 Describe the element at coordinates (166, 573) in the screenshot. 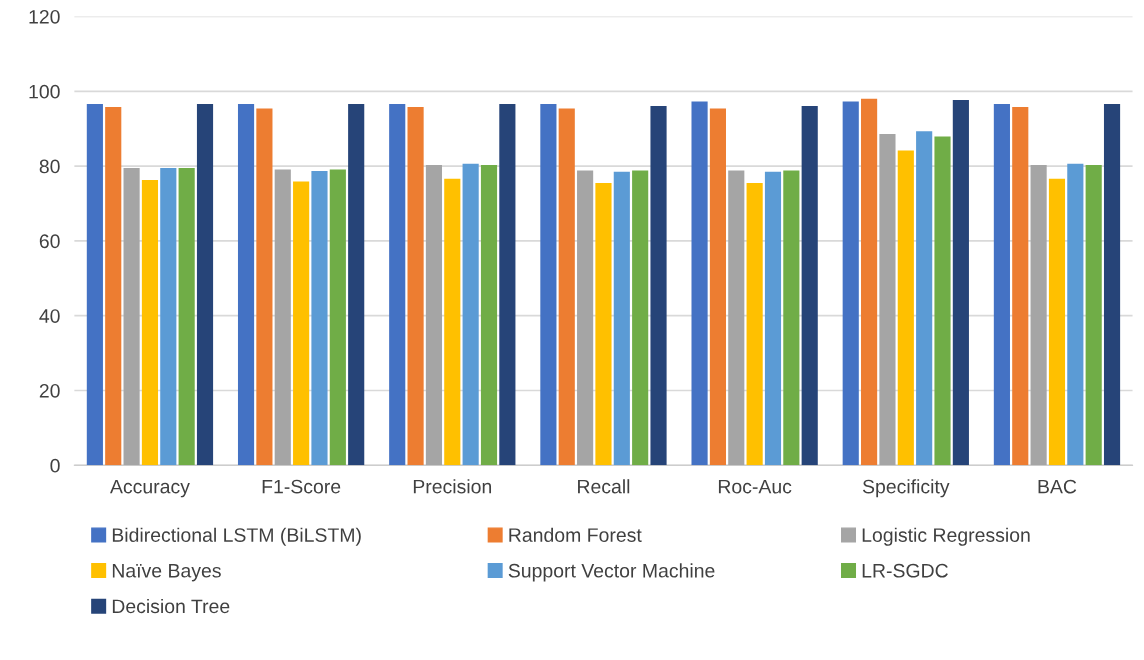

I see `legend-label: Naïve Bayes` at that location.